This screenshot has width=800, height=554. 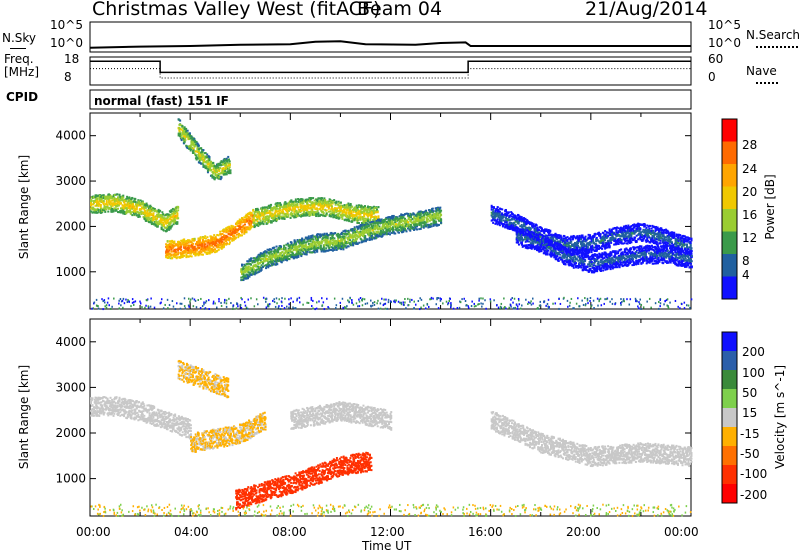 What do you see at coordinates (236, 10) in the screenshot?
I see `chart-title: Christmas Valley West (fitACF)` at bounding box center [236, 10].